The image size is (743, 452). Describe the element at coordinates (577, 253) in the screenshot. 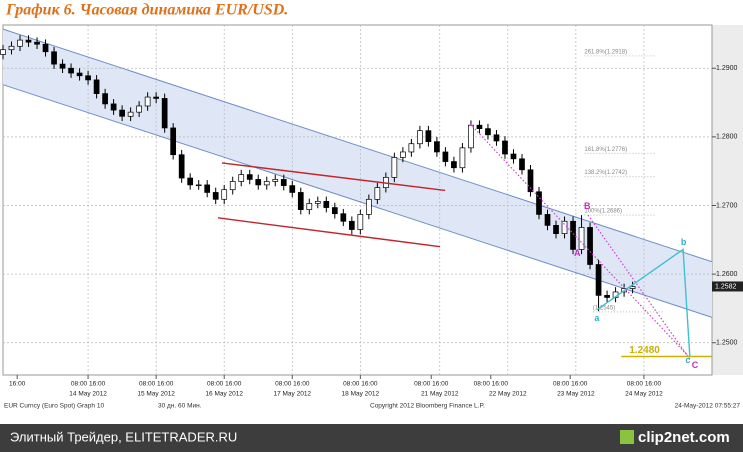

I see `wave-label: A` at that location.